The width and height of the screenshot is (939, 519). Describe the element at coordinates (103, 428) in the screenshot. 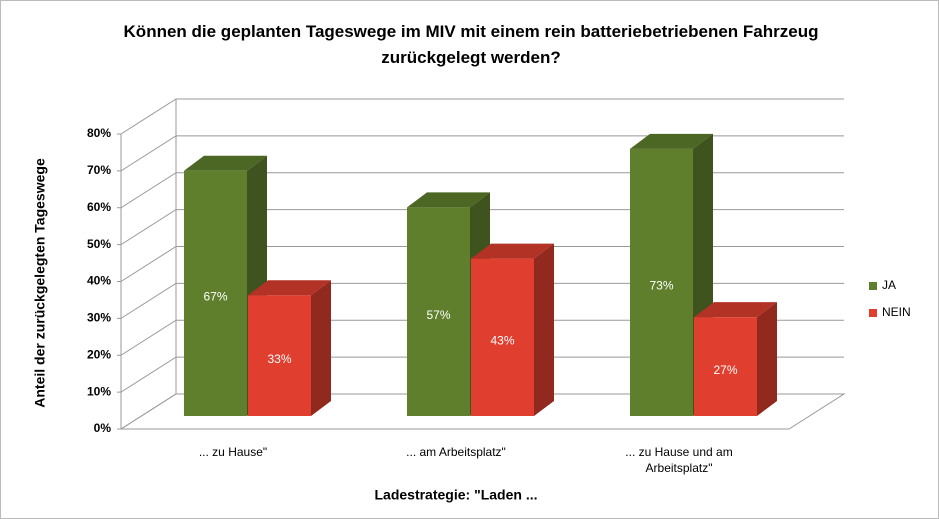

I see `y-tick-label: 0%` at that location.